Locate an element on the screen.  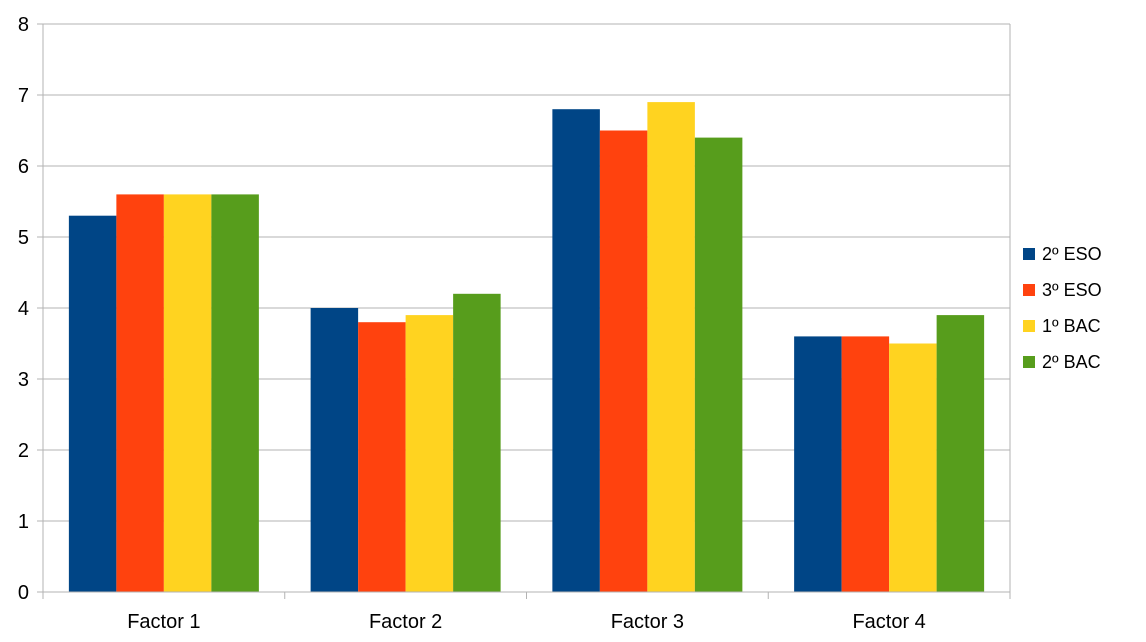
x-tick-labels: Factor 1 Factor 2 Factor 3 Factor 4 is located at coordinates (526, 622).